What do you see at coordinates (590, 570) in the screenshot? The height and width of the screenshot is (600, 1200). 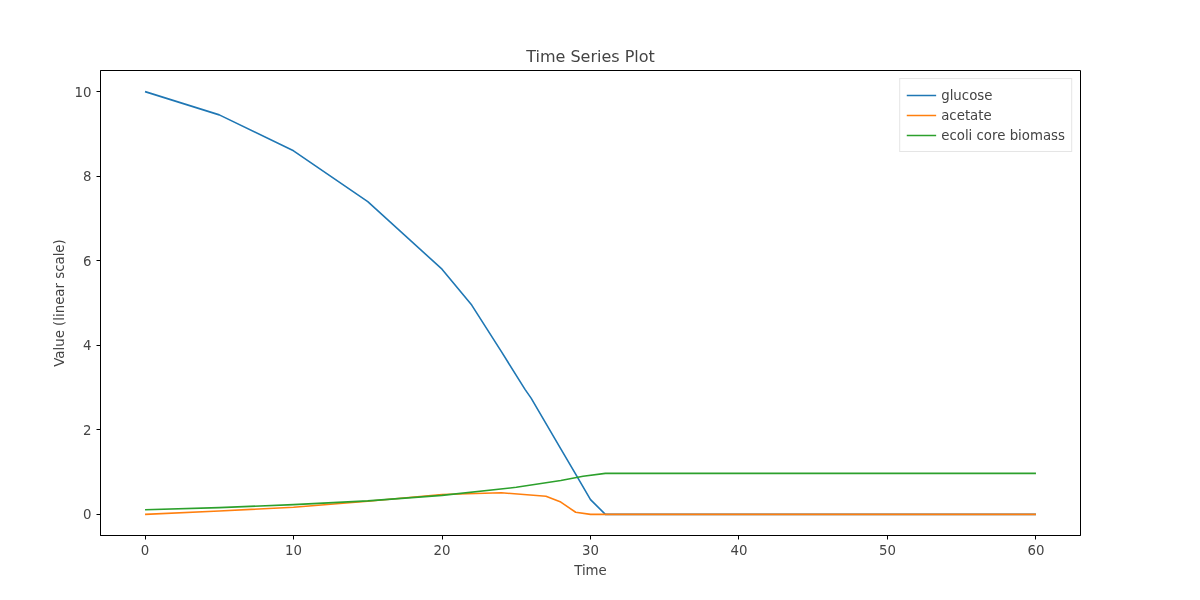 I see `x-axis-title: Time` at bounding box center [590, 570].